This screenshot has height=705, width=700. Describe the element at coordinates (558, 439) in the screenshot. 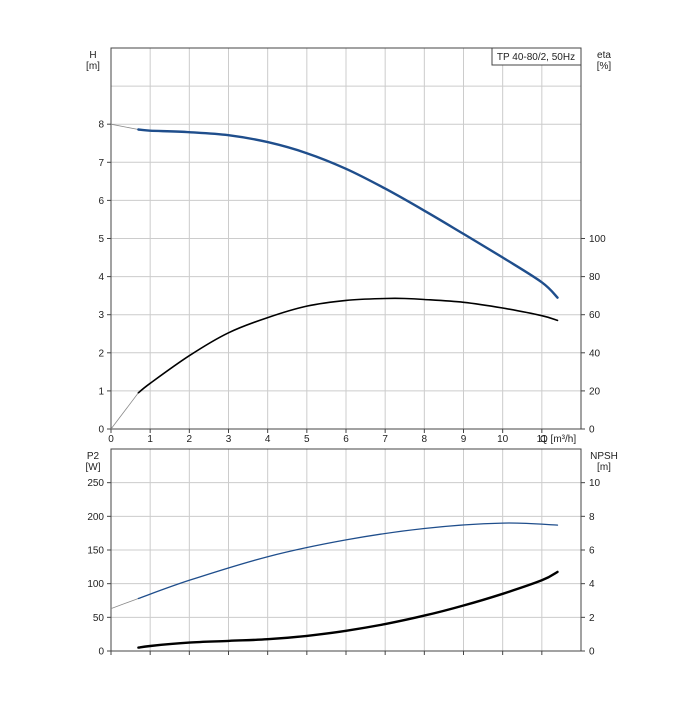

I see `x-axis-label: Q [m³/h]` at that location.